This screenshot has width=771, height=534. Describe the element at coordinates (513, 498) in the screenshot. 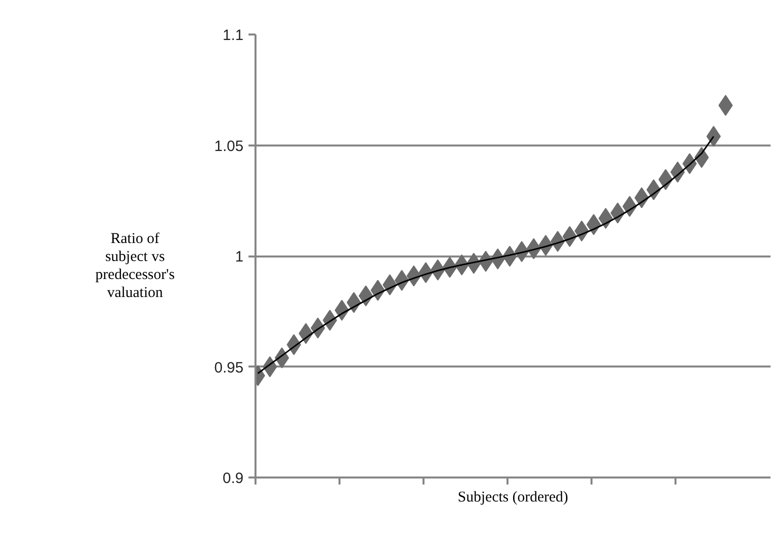

I see `x-axis-title: Subjects (ordered)` at that location.